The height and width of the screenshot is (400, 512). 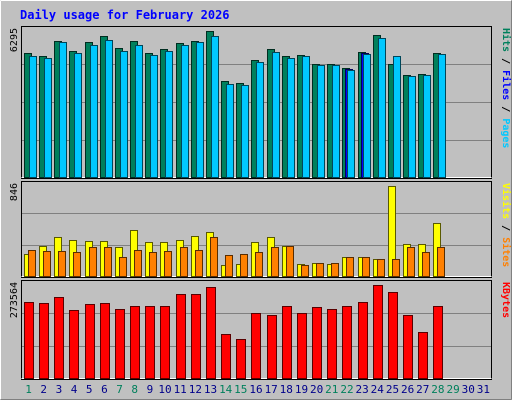 I want to click on day-label-6: 6, so click(x=104, y=389).